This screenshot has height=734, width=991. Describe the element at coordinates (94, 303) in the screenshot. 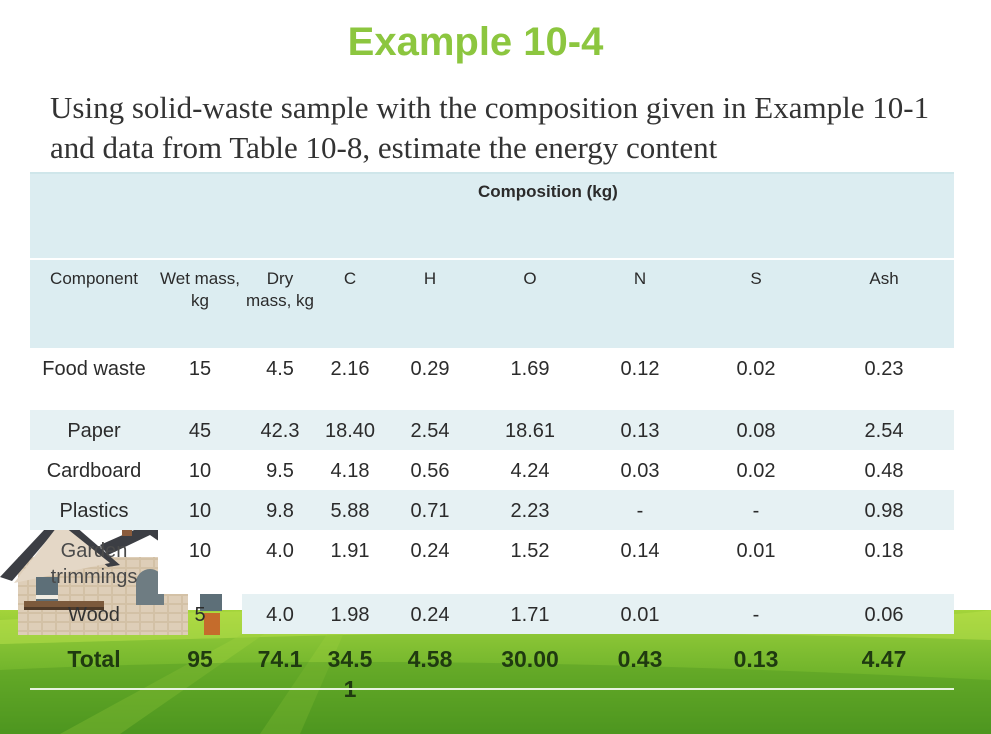

I see `header-component: Component` at that location.